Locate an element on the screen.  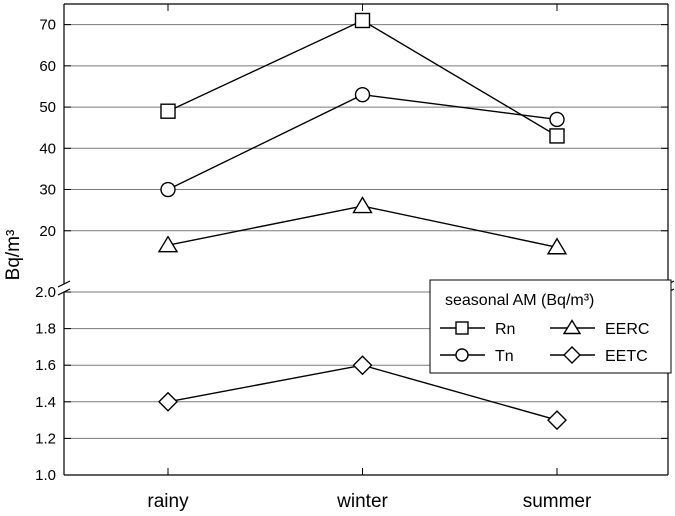
y-tick-label: 50 is located at coordinates (47, 107).